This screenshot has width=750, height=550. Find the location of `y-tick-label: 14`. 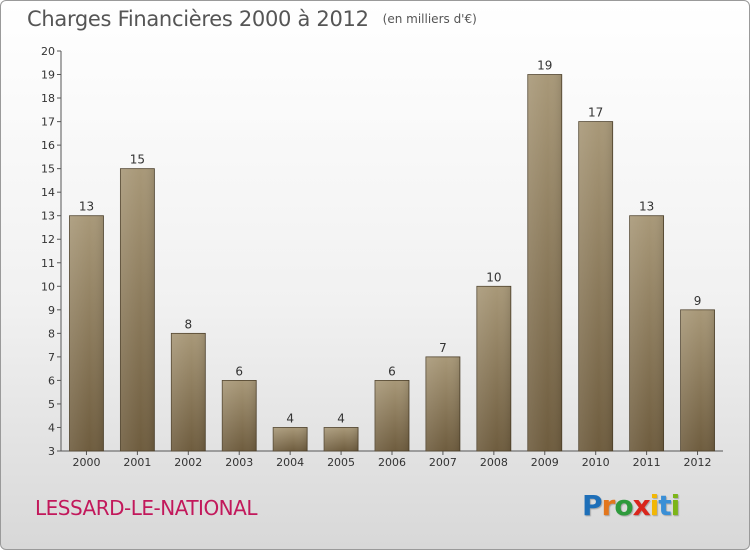

y-tick-label: 14 is located at coordinates (48, 192).